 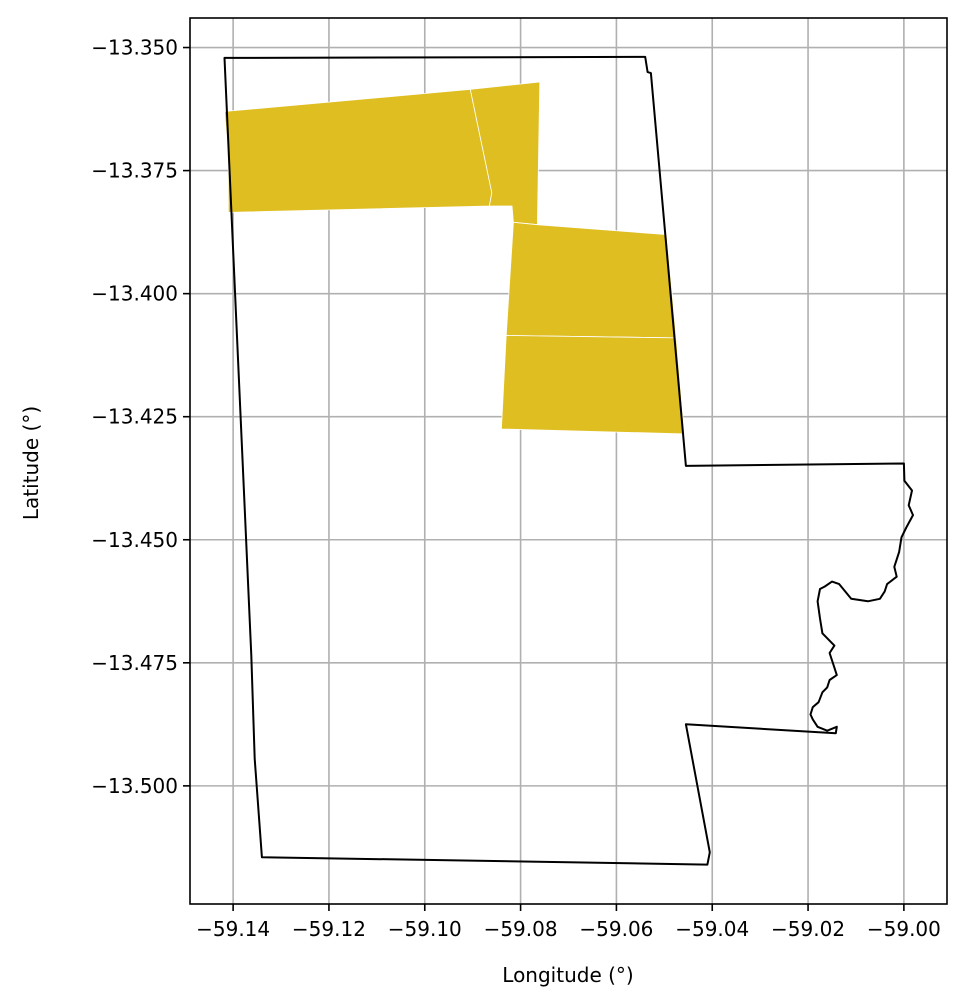 What do you see at coordinates (567, 975) in the screenshot?
I see `x-axis-label: Longitude (°)` at bounding box center [567, 975].